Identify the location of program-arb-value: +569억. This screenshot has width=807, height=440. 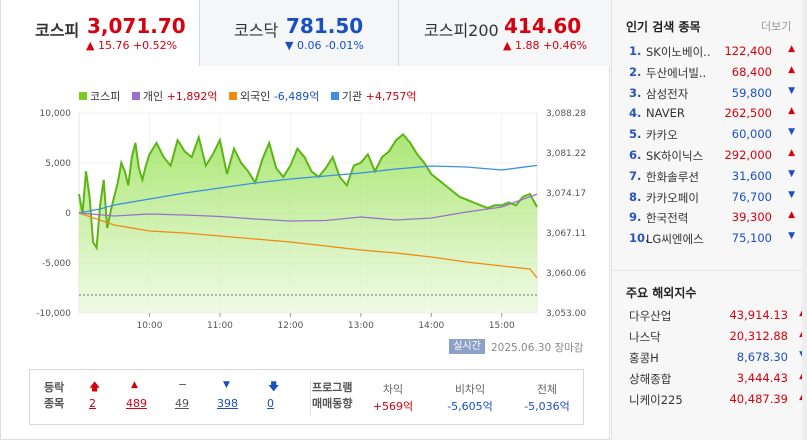
(393, 406).